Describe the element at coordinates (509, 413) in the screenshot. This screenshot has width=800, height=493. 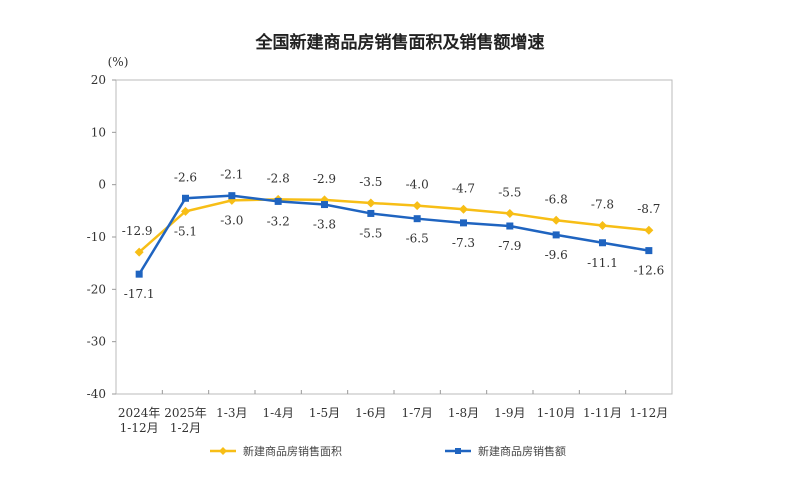
I see `x-tick-label: 1-9月` at that location.